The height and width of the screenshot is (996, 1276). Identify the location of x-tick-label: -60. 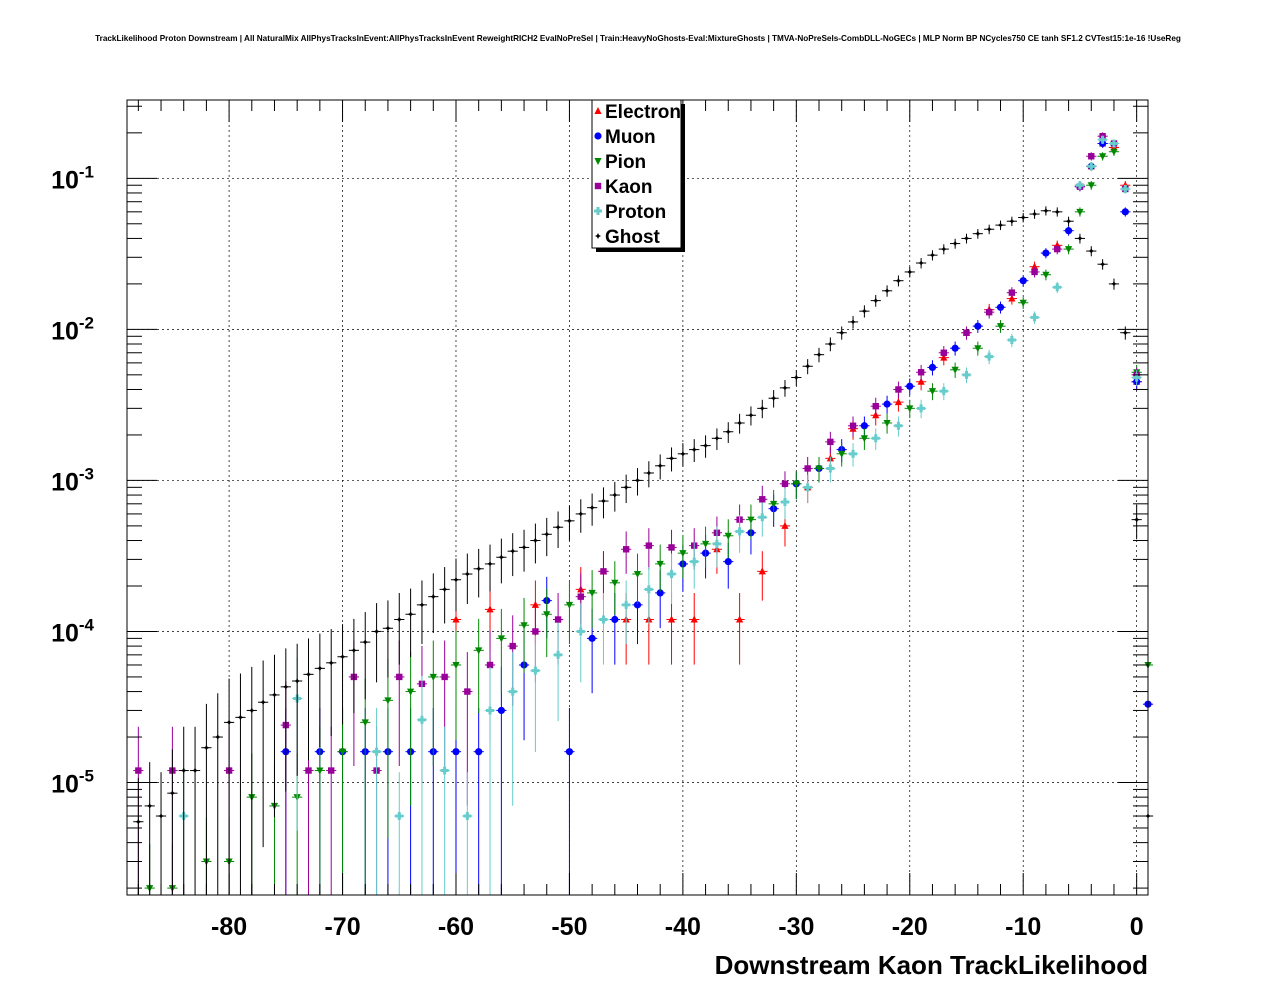
(456, 927).